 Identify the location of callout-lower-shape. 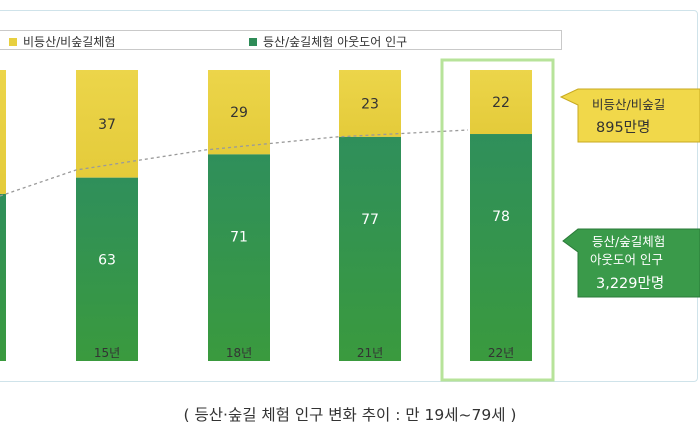
(631, 263).